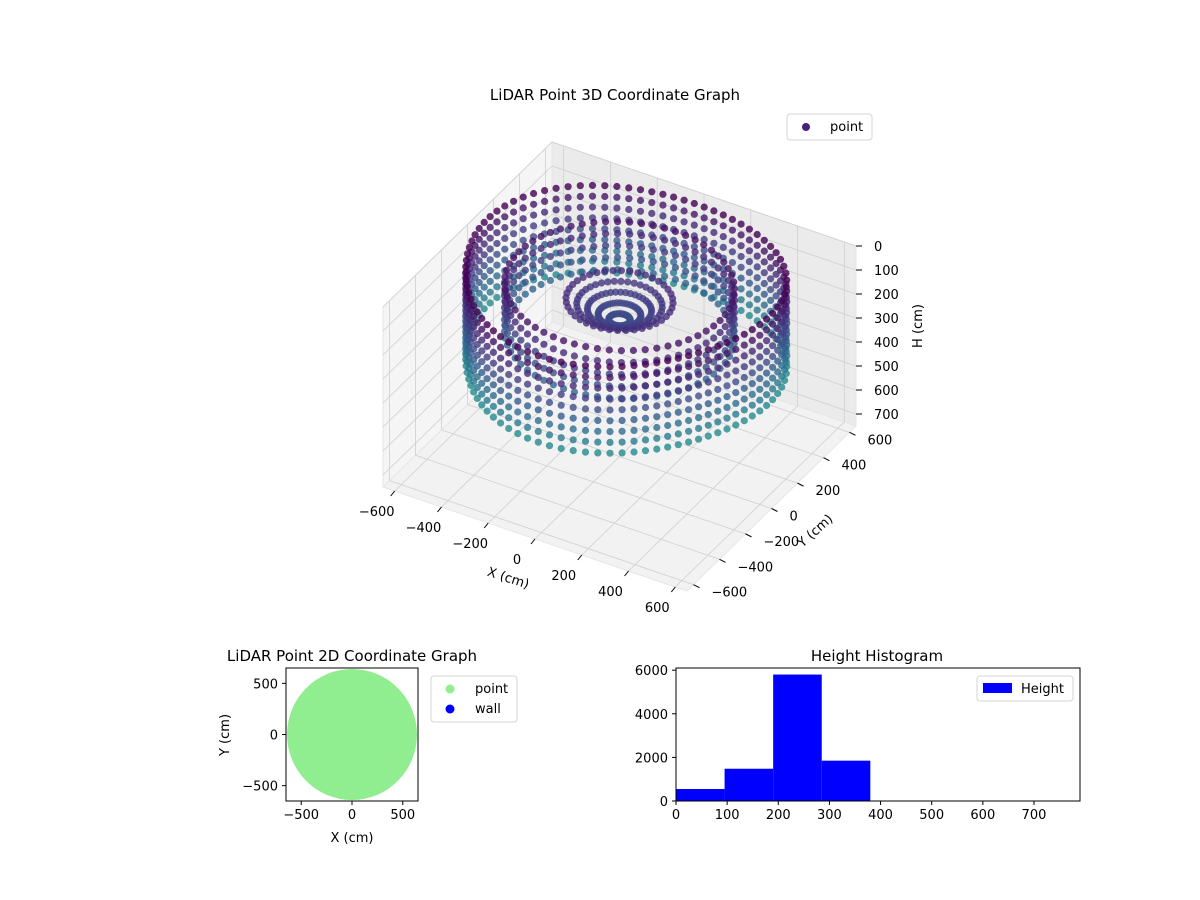  Describe the element at coordinates (671, 406) in the screenshot. I see `grid-line-y-floor` at that location.